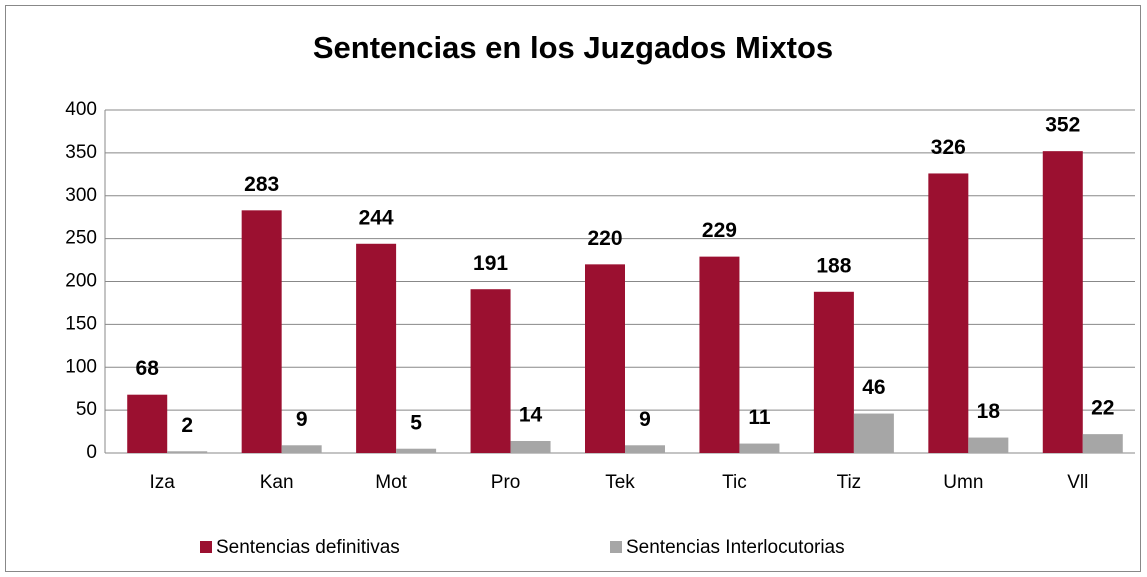  I want to click on data-label: 68, so click(148, 368).